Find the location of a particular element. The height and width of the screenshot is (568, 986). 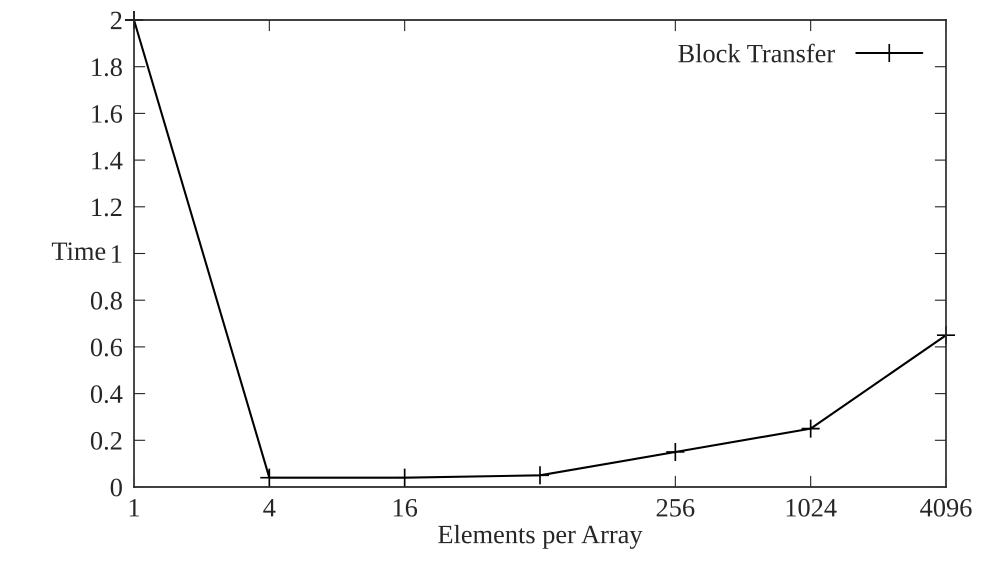

y-tick-label: 0 is located at coordinates (116, 487).